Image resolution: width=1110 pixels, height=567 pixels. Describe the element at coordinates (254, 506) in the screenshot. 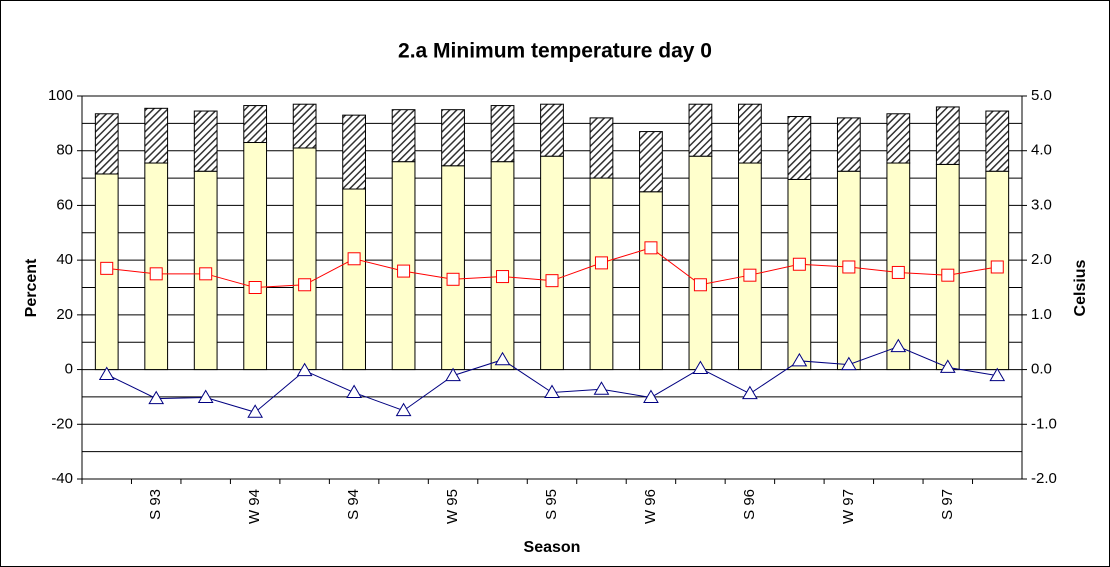

I see `x-tick-label: W 94` at that location.